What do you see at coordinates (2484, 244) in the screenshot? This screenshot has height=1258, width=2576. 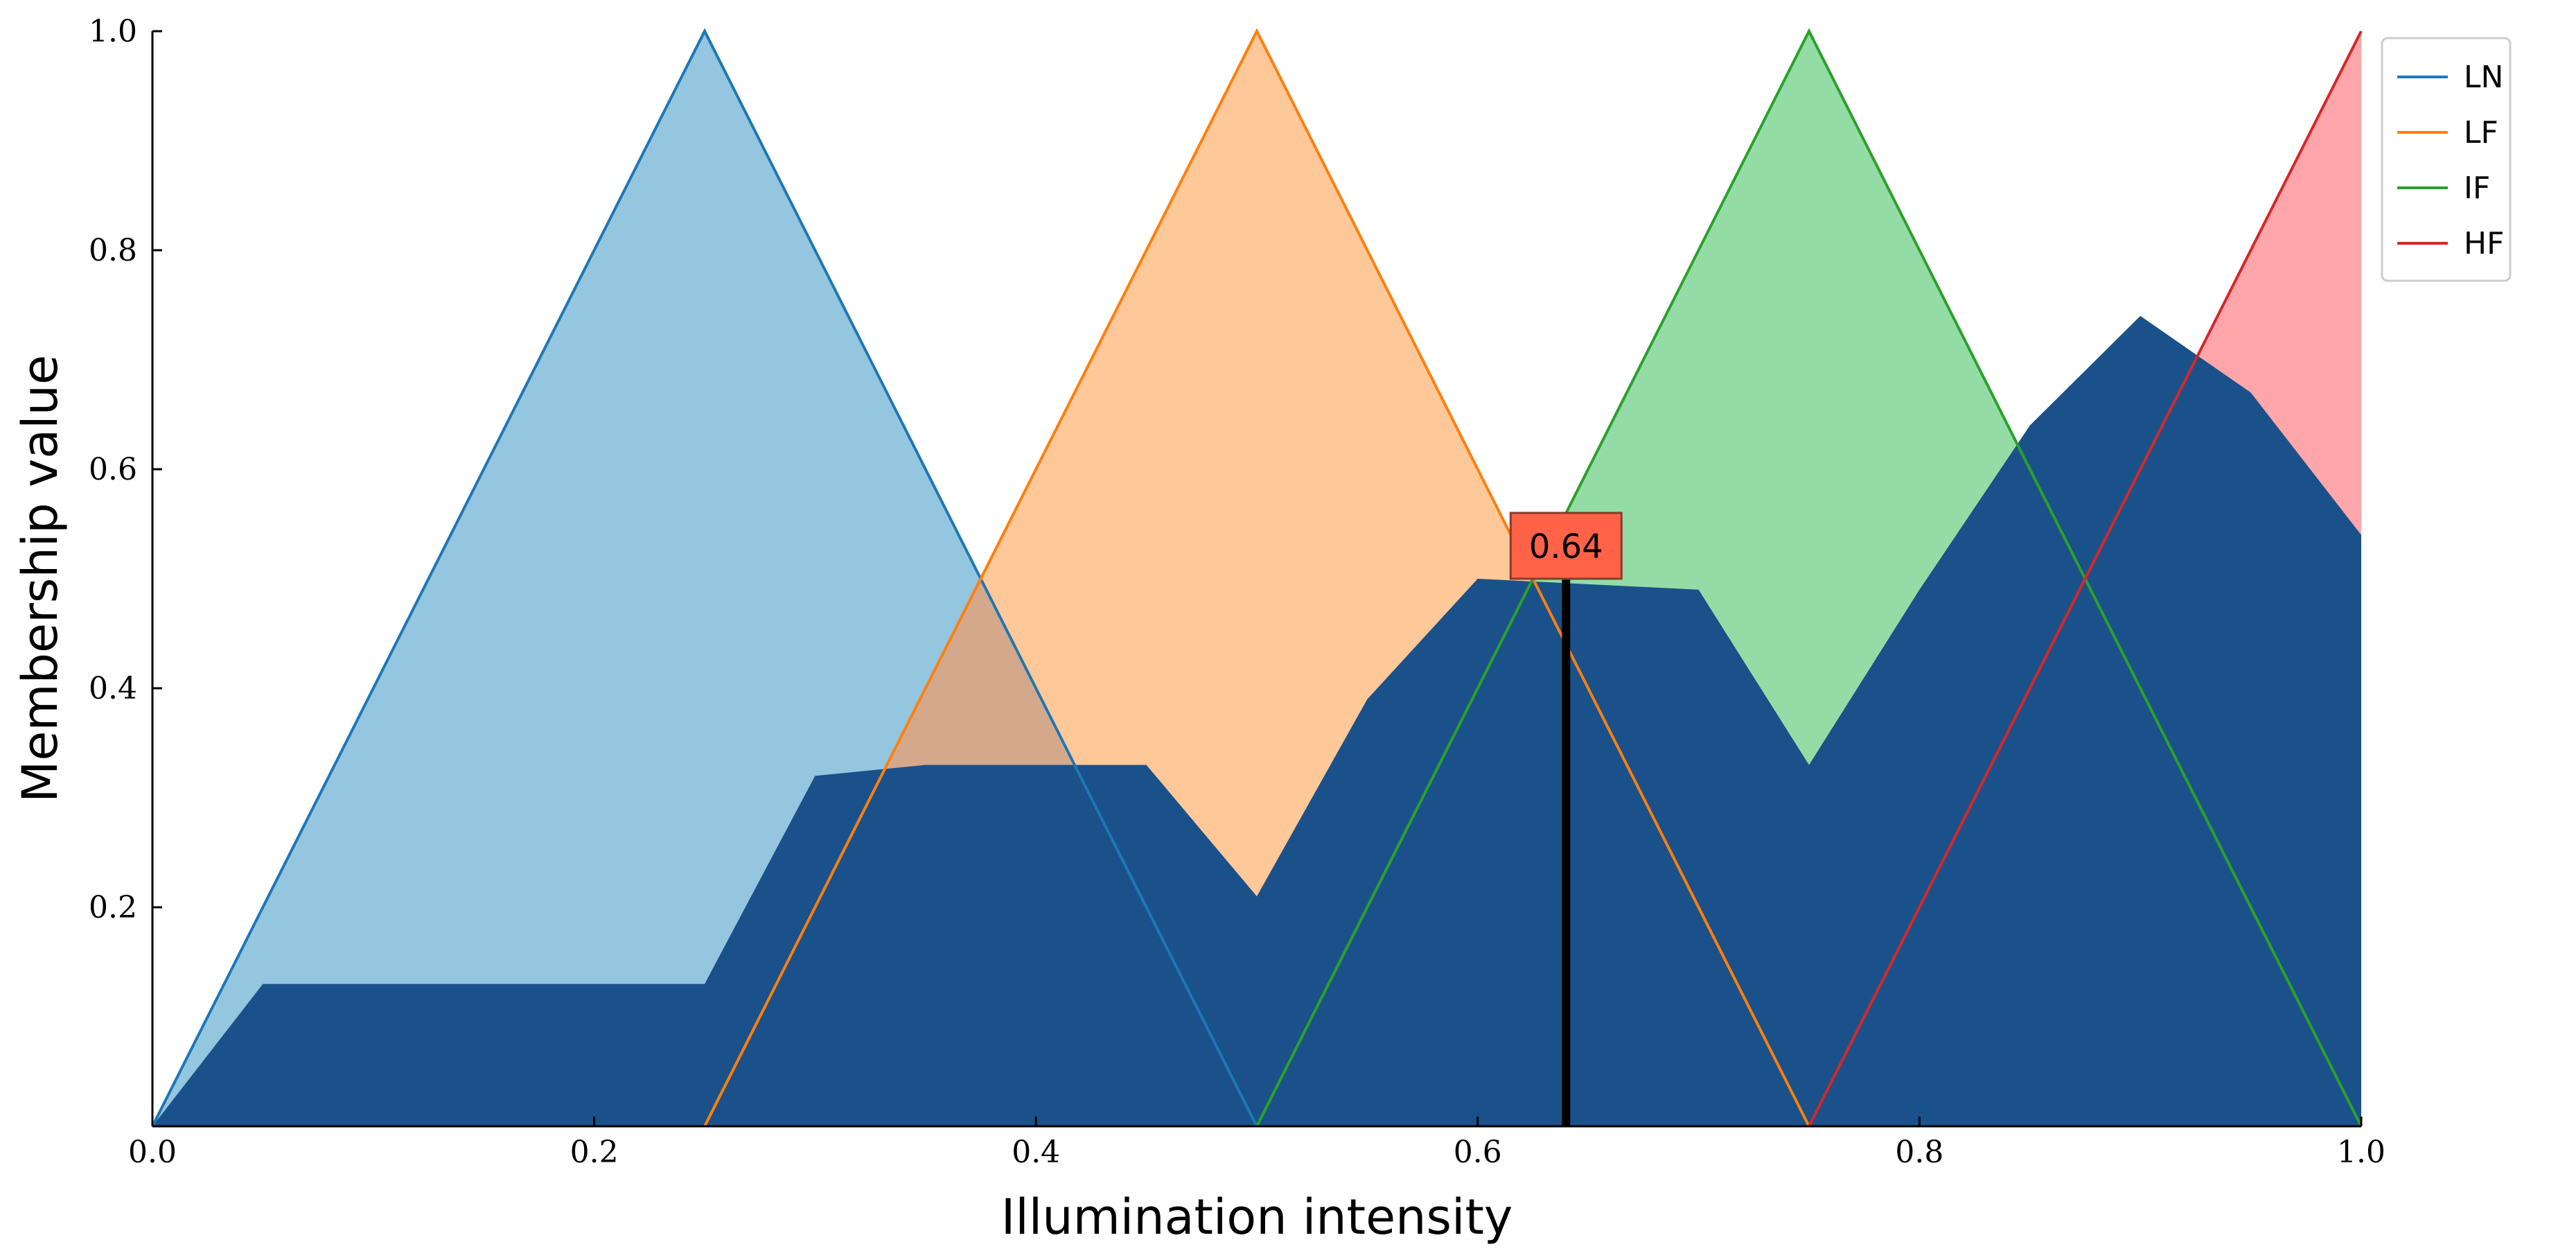 I see `legend-label-hf: HF` at bounding box center [2484, 244].